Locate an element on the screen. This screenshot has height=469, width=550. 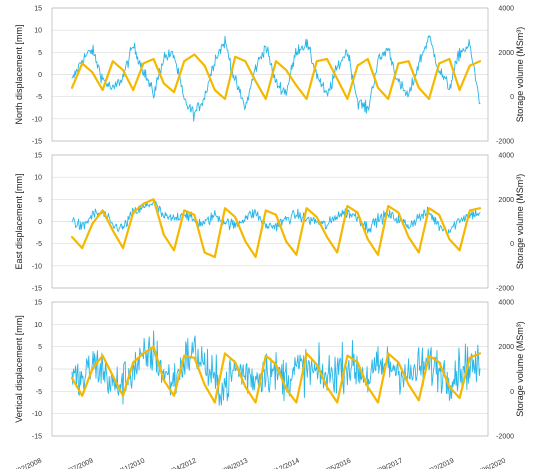
x-tick-label: 04/02/2019 is located at coordinates (438, 463).